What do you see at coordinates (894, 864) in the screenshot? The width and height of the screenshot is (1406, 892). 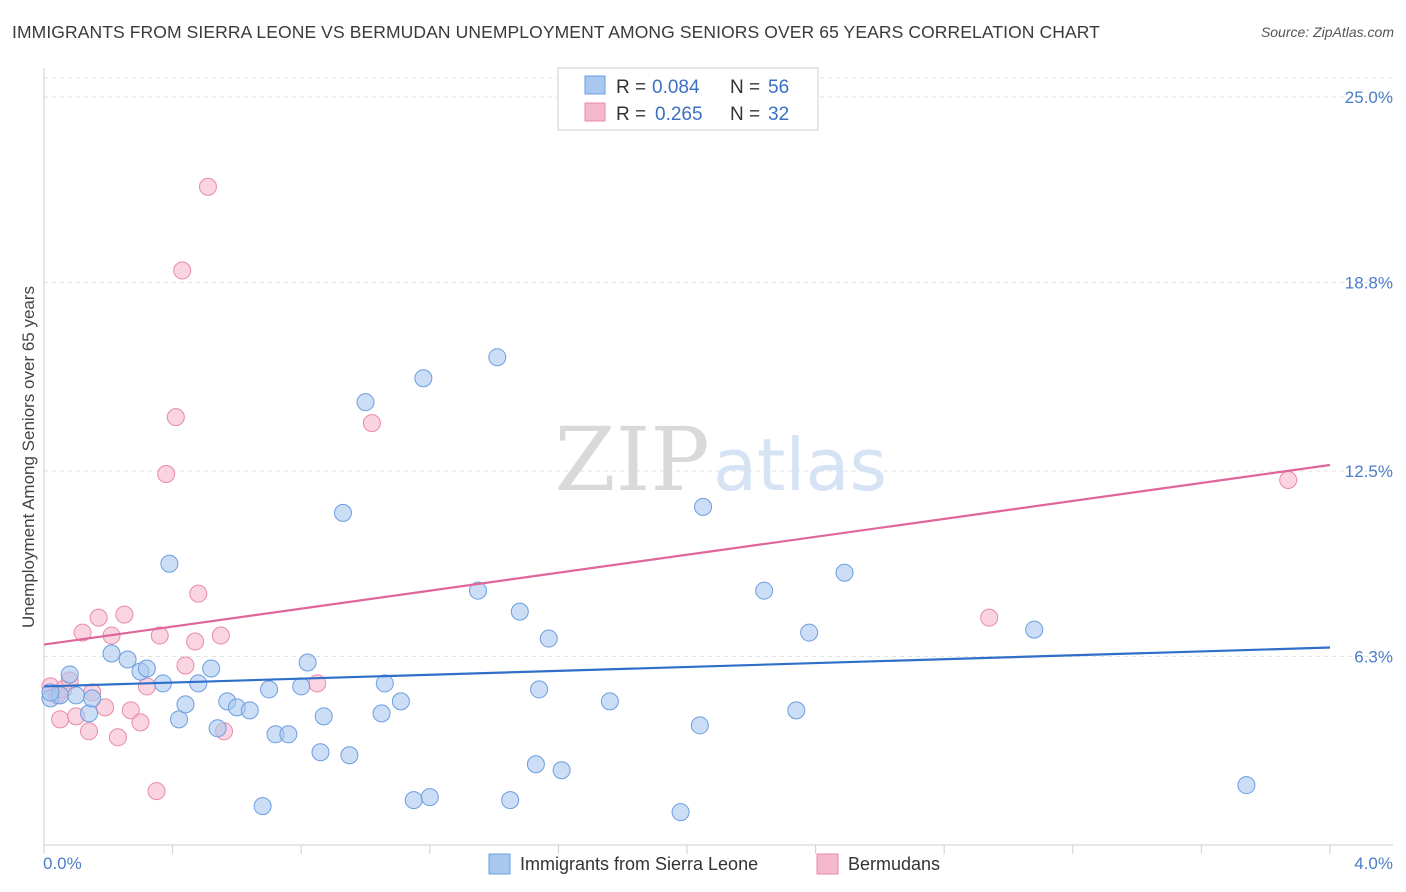 I see `bottom-legend-label-pink: Bermudans` at bounding box center [894, 864].